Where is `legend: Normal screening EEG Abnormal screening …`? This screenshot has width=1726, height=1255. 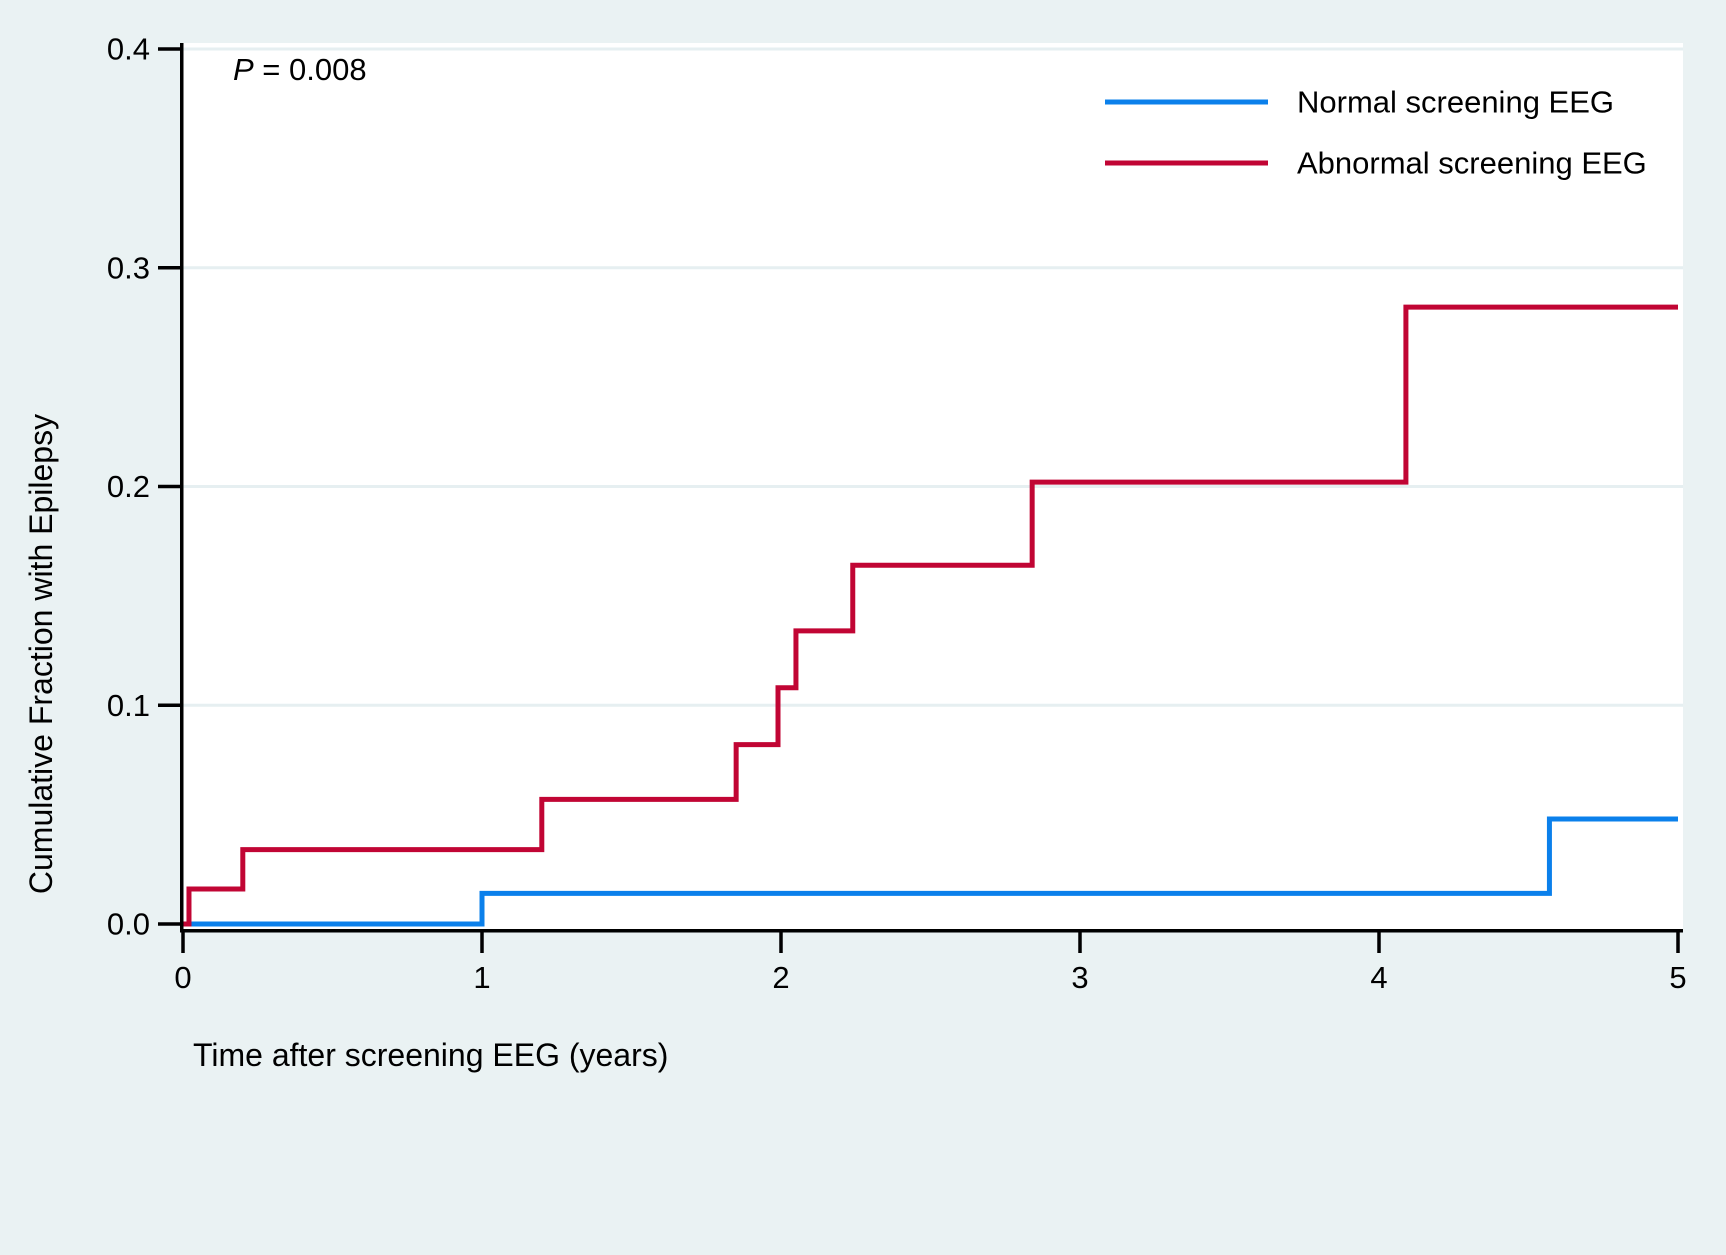
legend: Normal screening EEG Abnormal screening … is located at coordinates (1376, 133).